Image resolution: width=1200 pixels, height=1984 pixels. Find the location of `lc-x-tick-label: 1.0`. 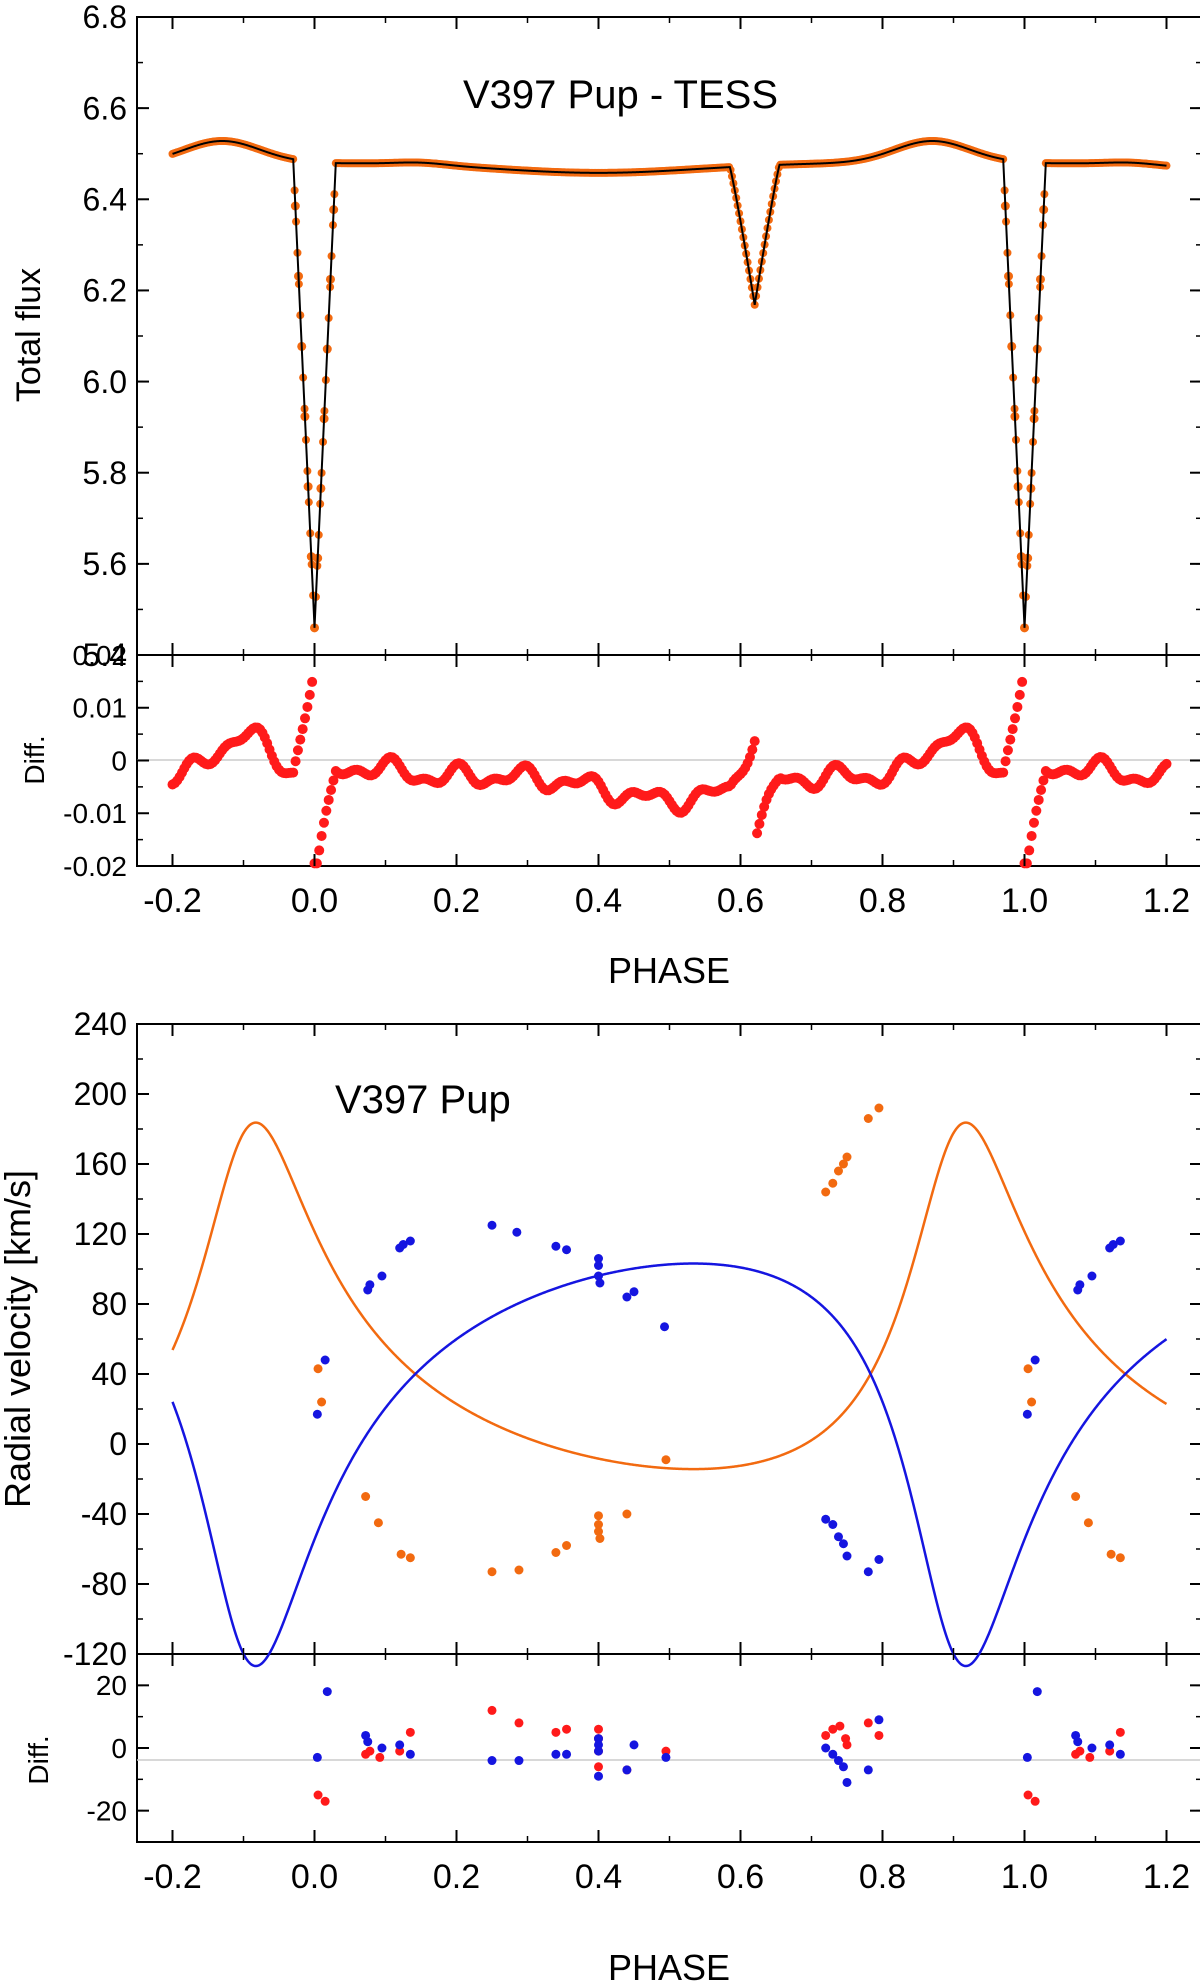

lc-x-tick-label: 1.0 is located at coordinates (1024, 901).